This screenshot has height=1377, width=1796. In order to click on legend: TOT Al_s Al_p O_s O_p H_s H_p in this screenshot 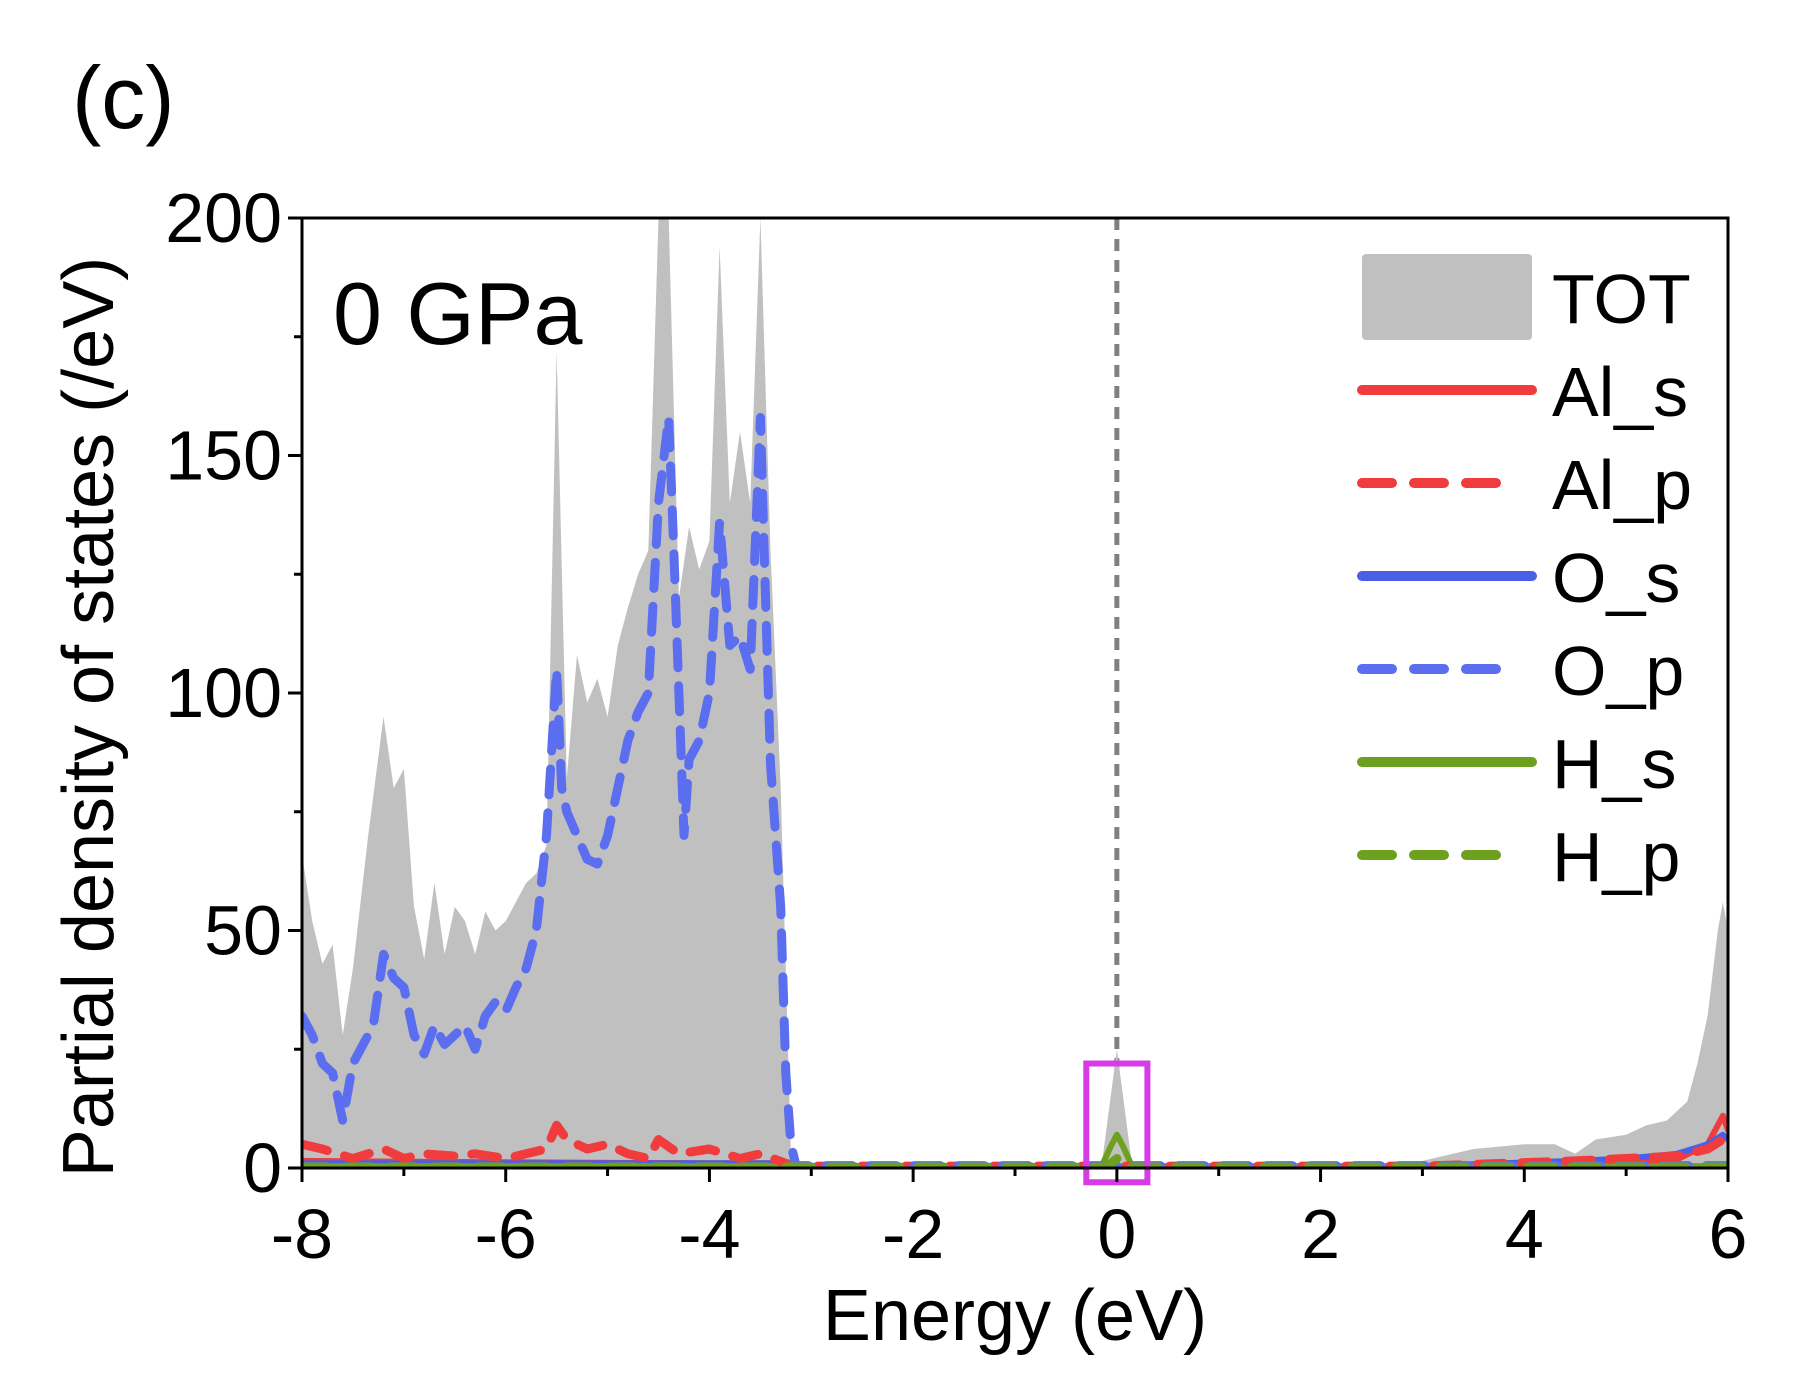, I will do `click(1524, 575)`.